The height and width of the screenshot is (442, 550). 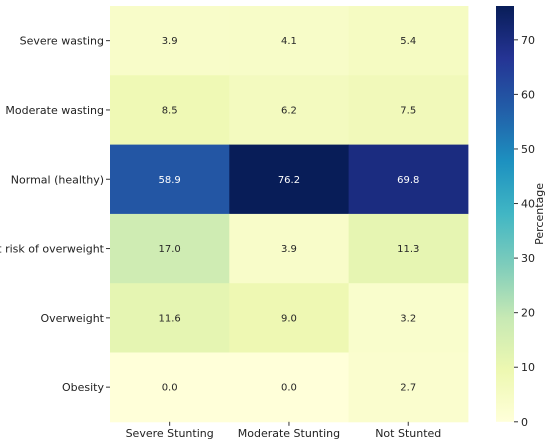 What do you see at coordinates (52, 249) in the screenshot?
I see `y-tick-label: At risk of overweight` at bounding box center [52, 249].